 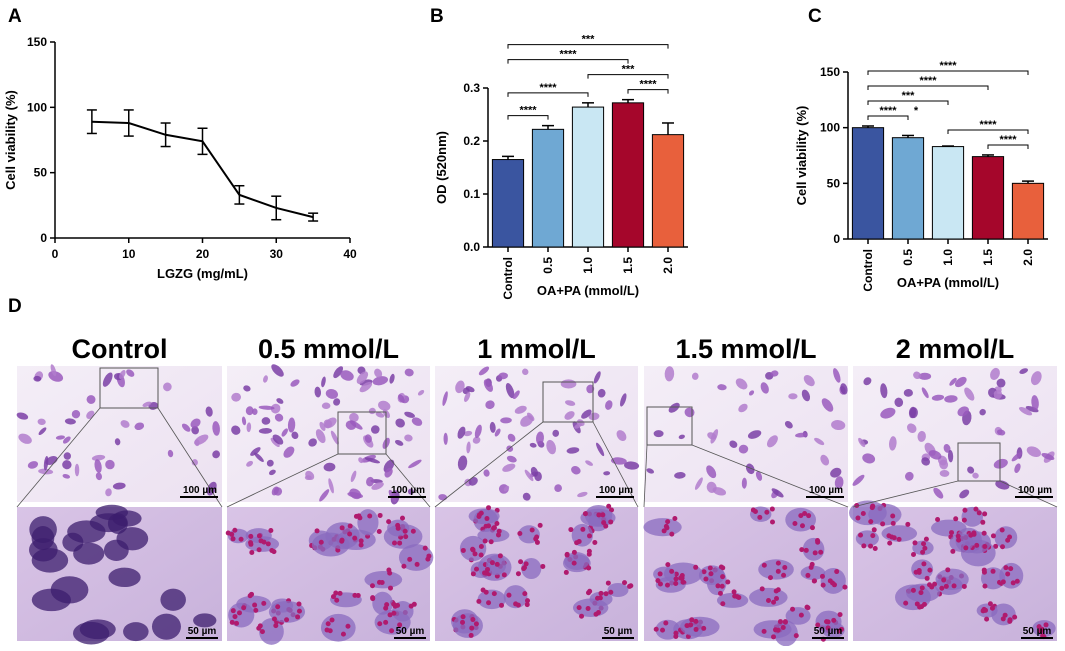 I want to click on y-axis-label: OD (520nm), so click(x=441, y=167).